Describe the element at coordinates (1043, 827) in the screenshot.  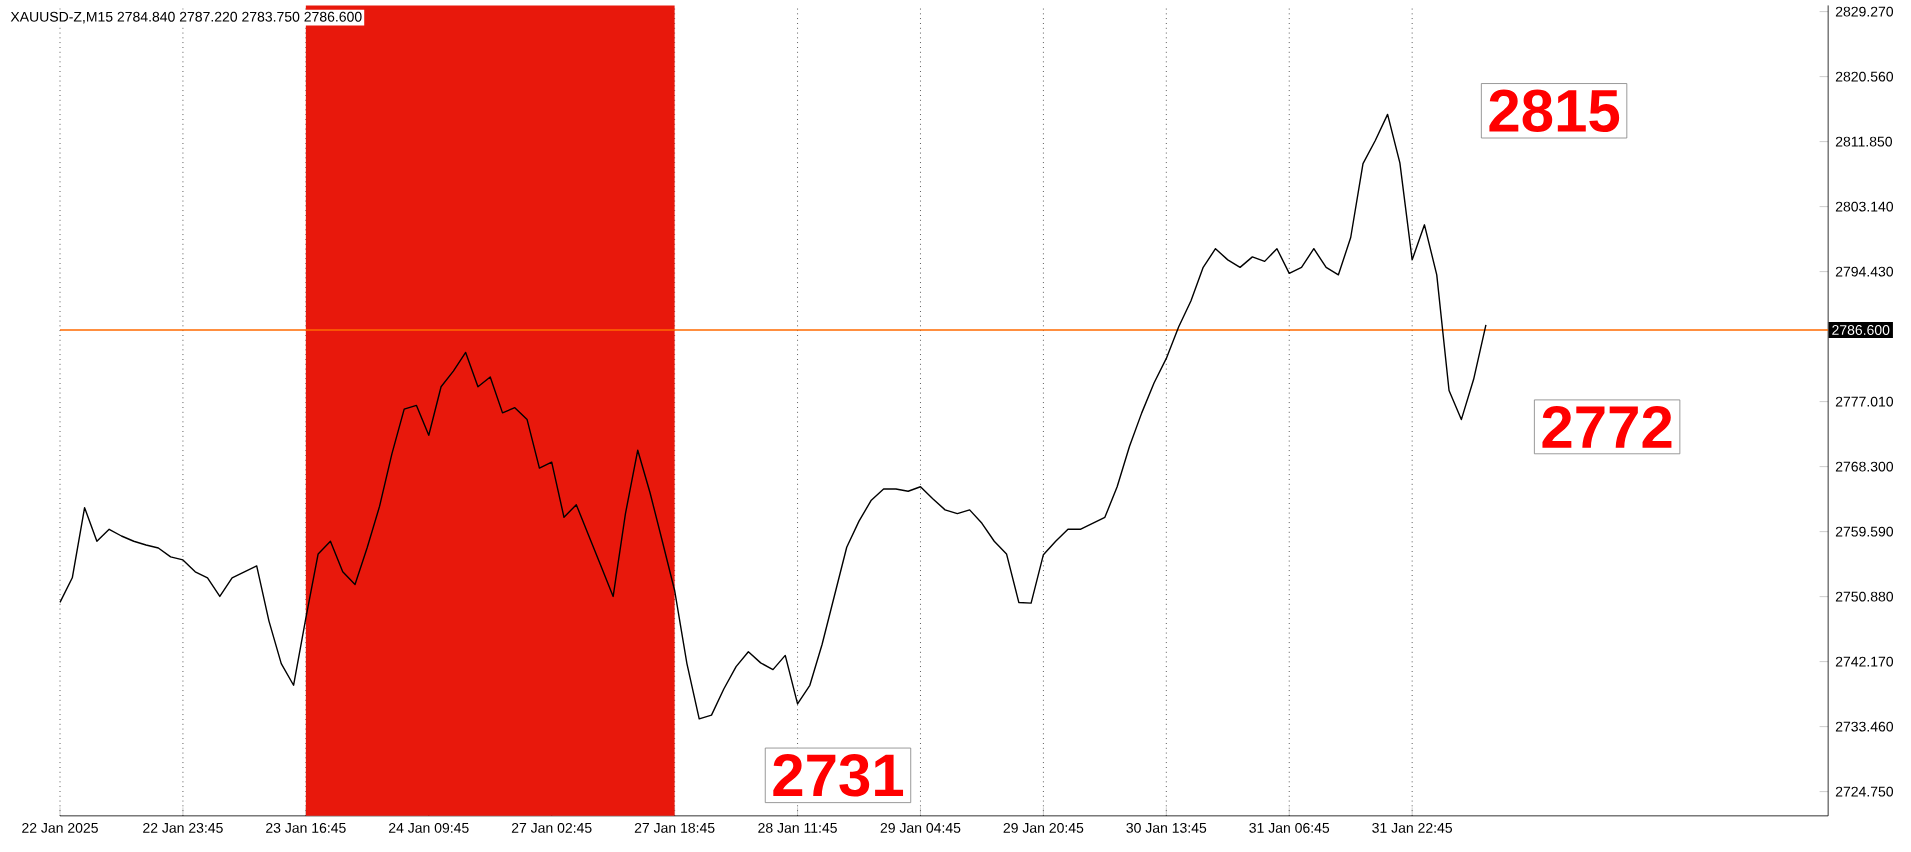
I see `x-tick-label: 29 Jan 20:45` at that location.